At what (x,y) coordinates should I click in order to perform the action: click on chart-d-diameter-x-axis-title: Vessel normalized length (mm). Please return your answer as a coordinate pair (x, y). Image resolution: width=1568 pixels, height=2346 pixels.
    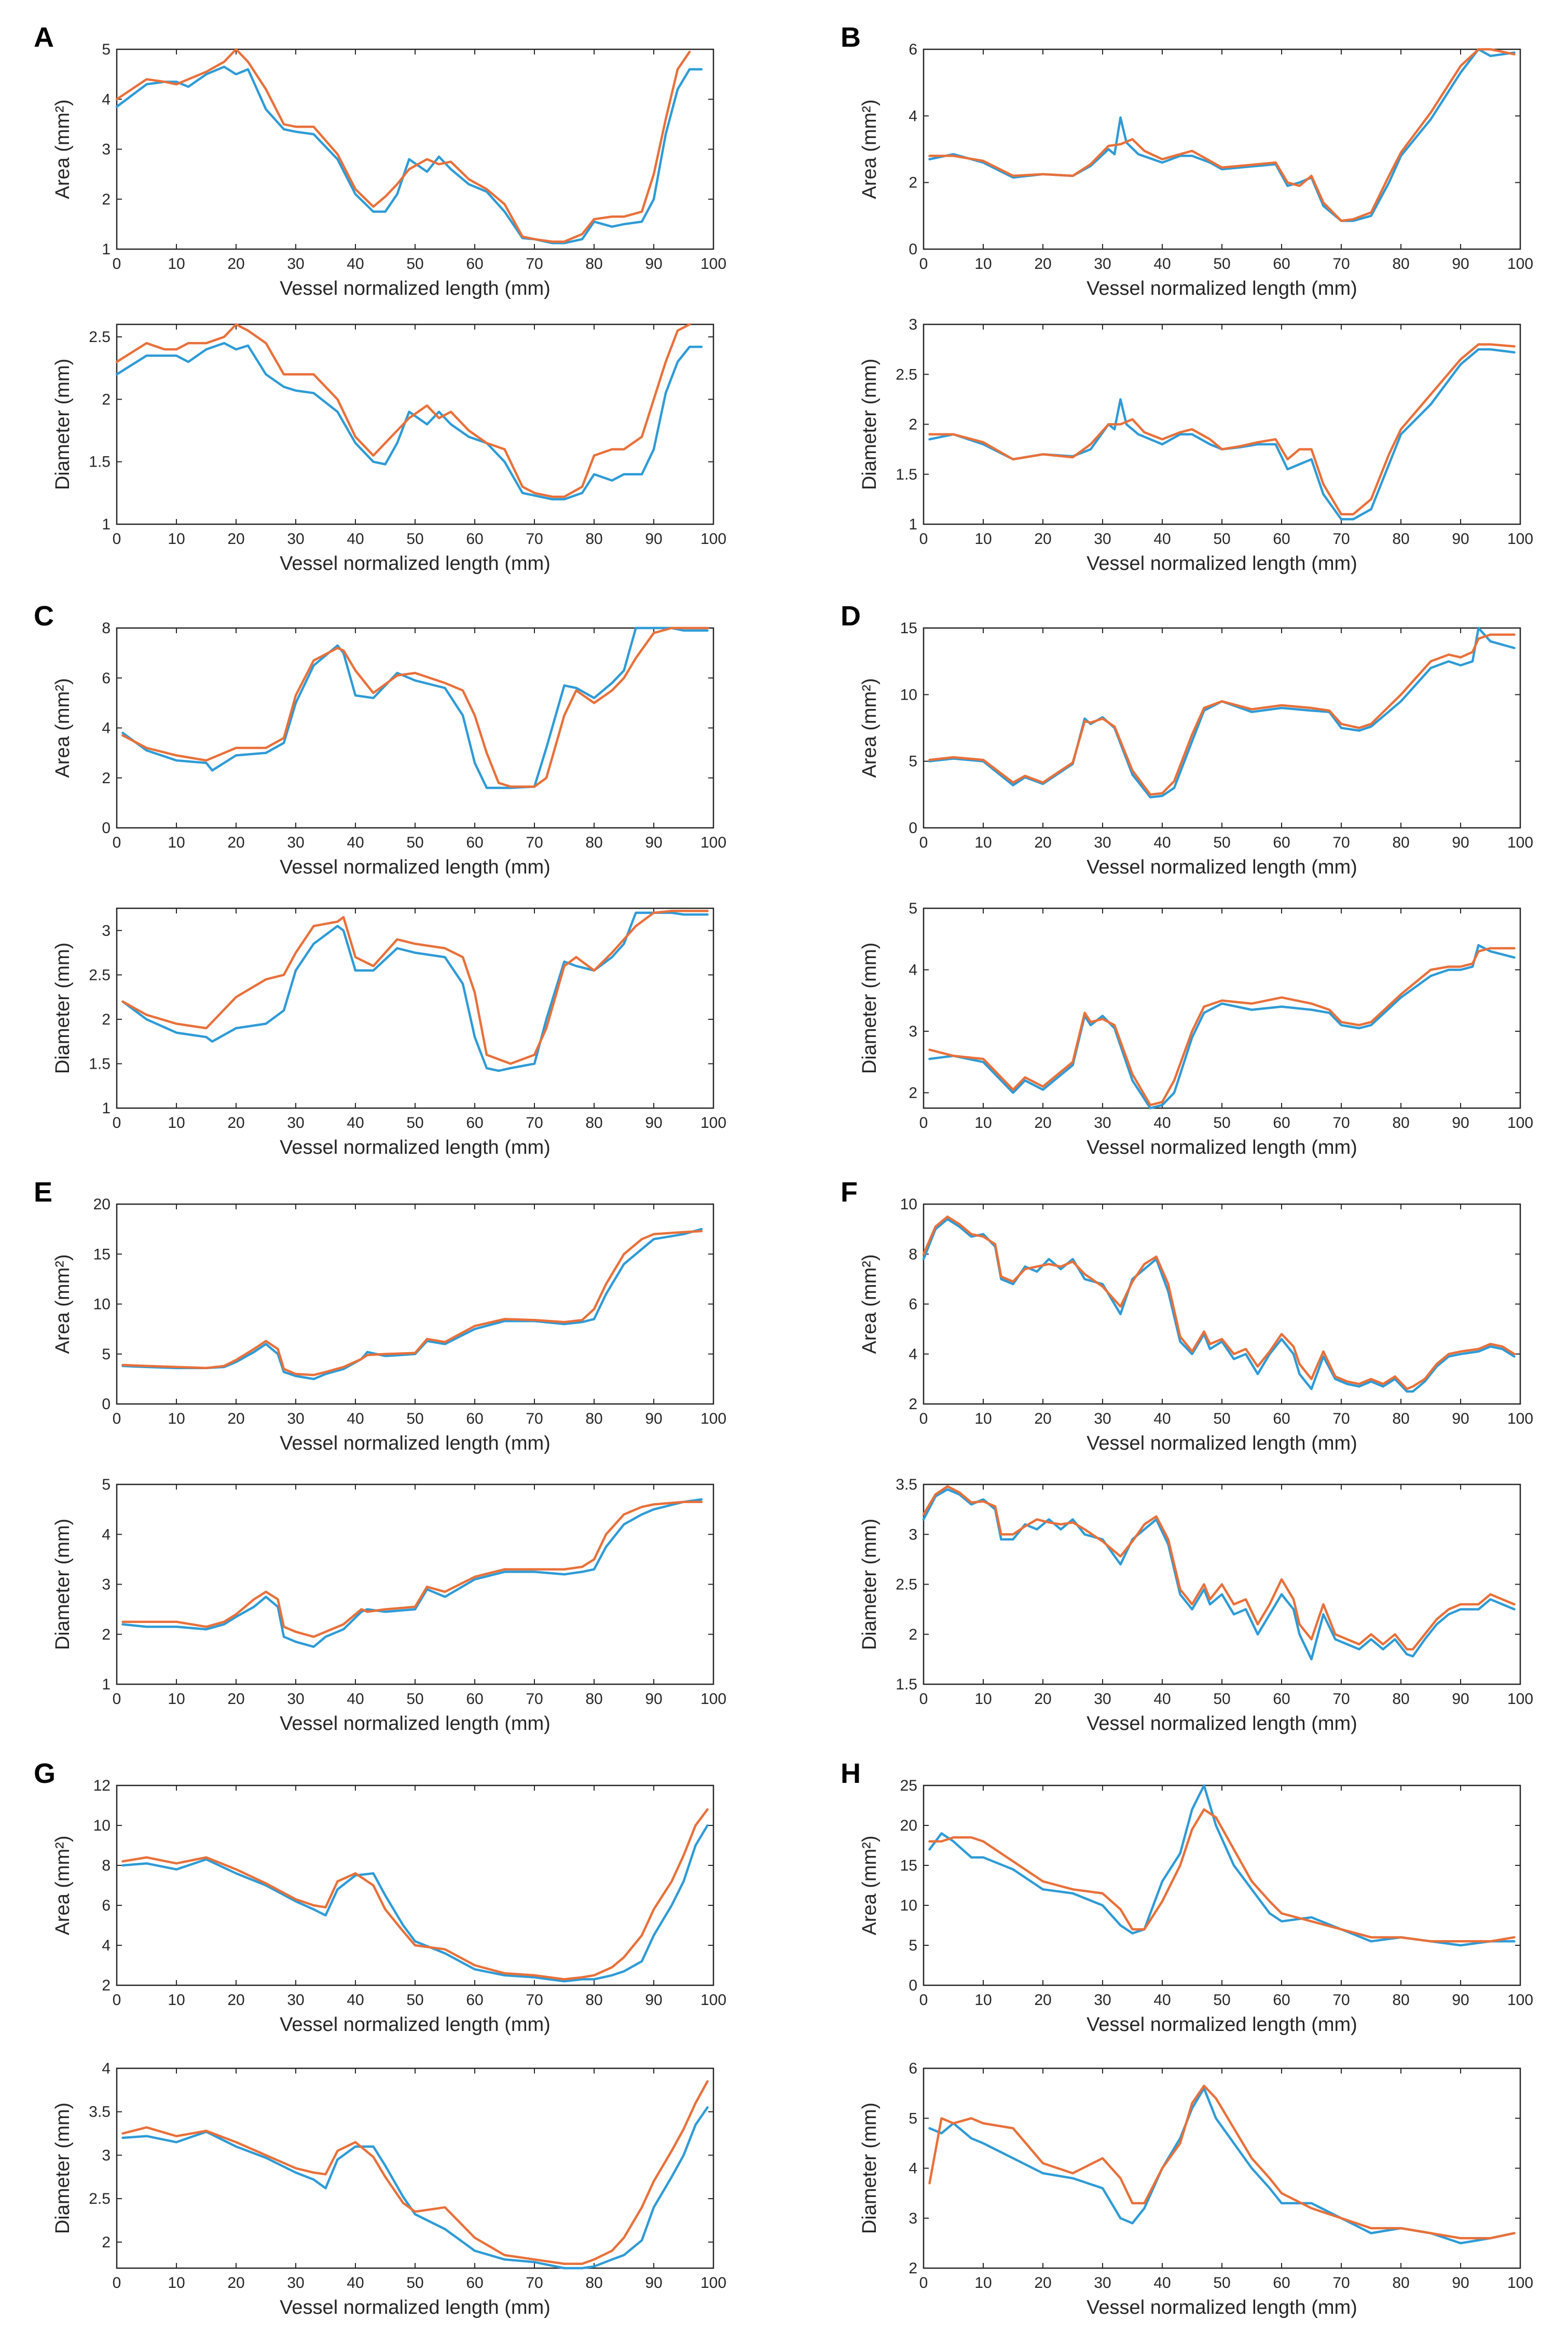
    Looking at the image, I should click on (1221, 1147).